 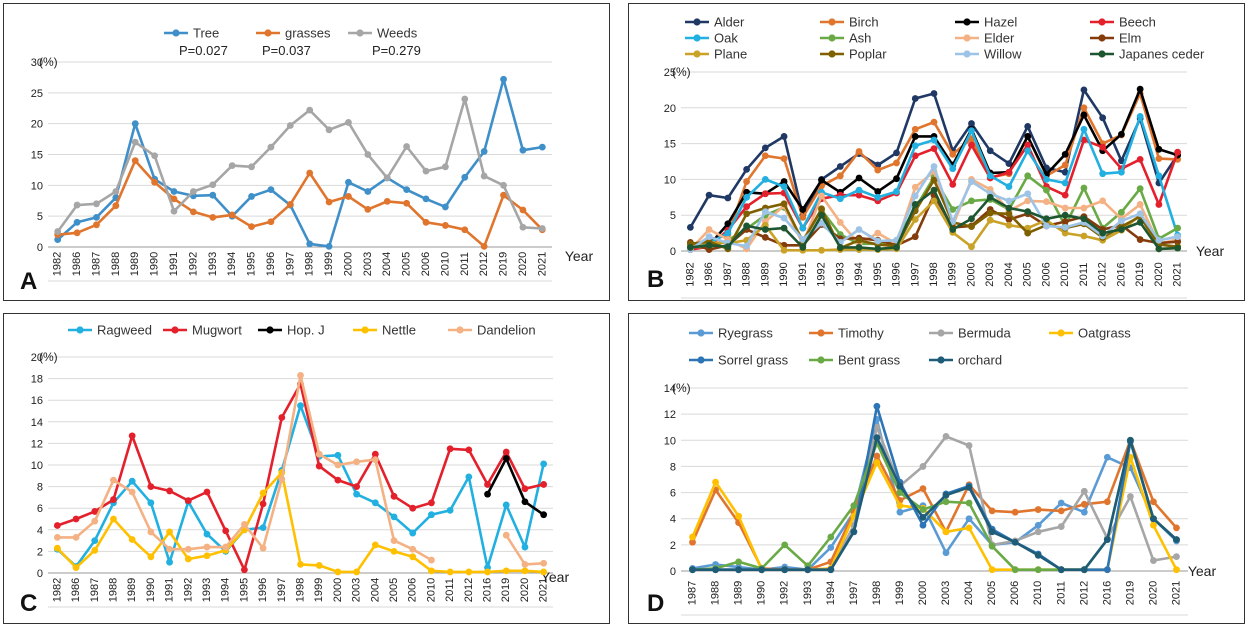 I want to click on pc-x-tick-label: 1987, so click(x=95, y=590).